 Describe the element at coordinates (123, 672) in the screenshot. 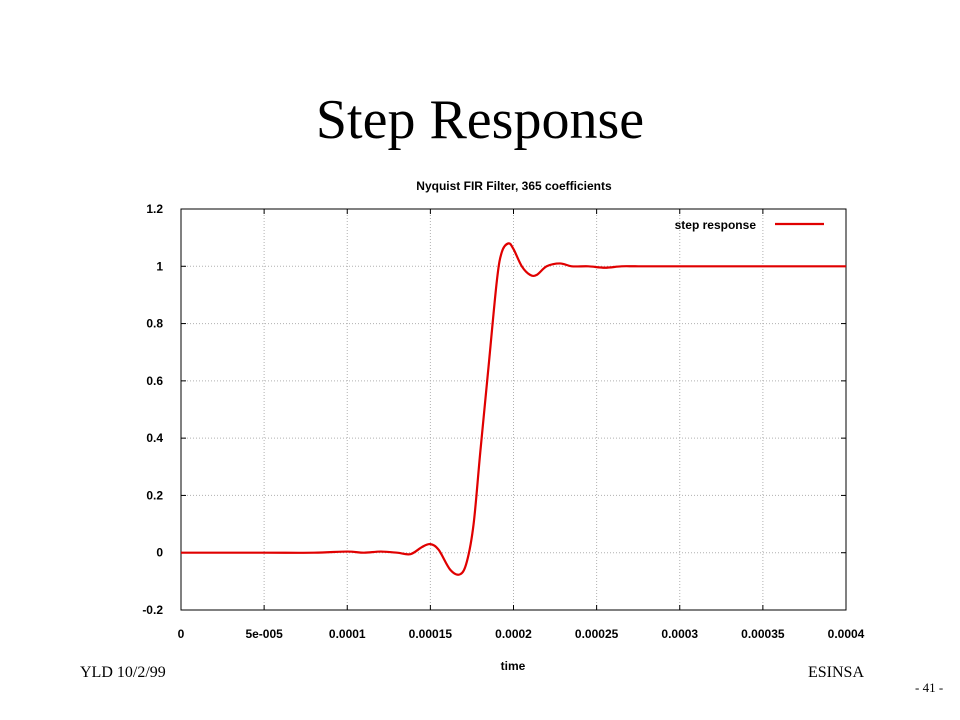

I see `footer-date: YLD 10/2/99` at that location.